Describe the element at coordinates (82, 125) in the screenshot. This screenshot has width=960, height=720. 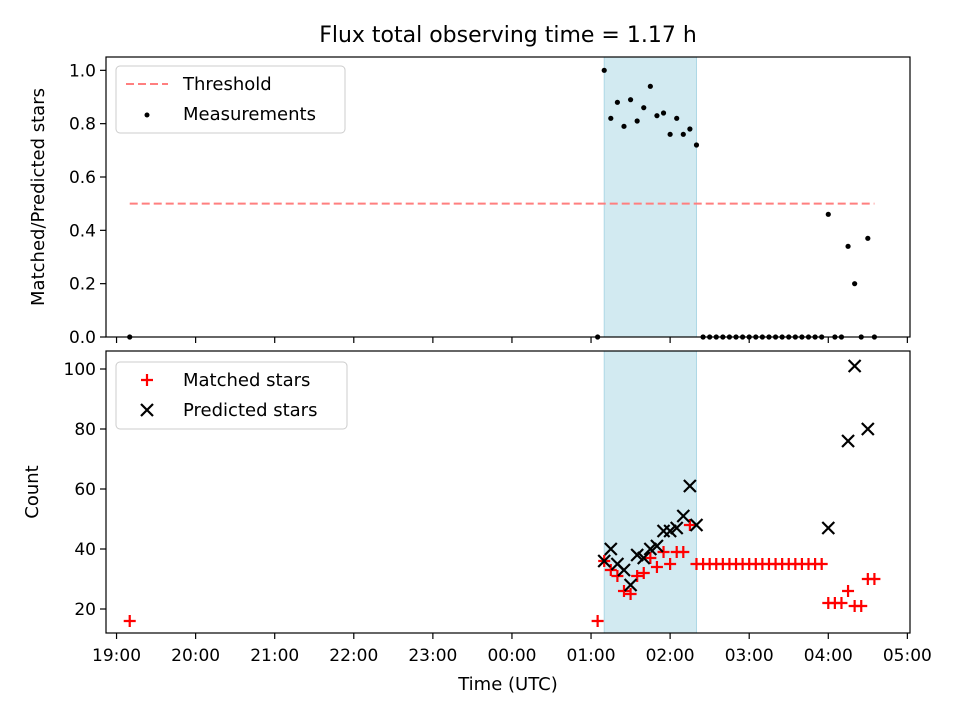
I see `top-ytick-label: 0.8` at that location.